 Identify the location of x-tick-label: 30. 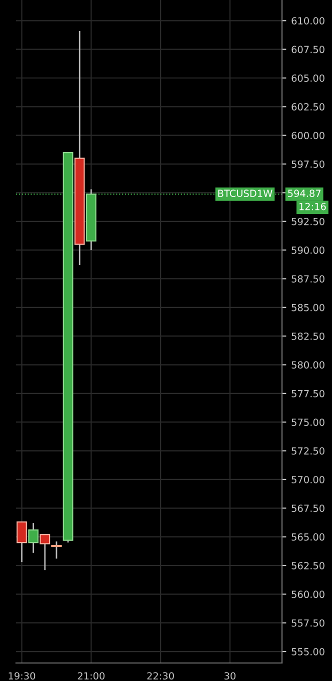
(230, 676).